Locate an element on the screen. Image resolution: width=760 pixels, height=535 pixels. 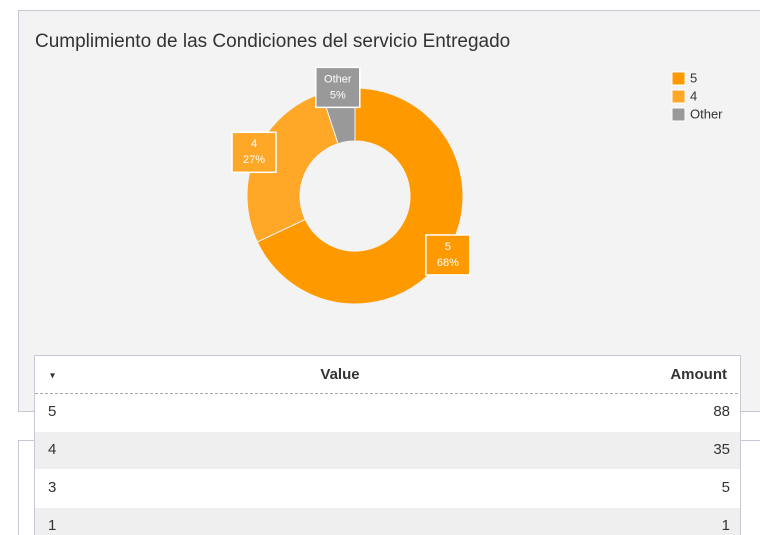
column-header: Value is located at coordinates (339, 374).